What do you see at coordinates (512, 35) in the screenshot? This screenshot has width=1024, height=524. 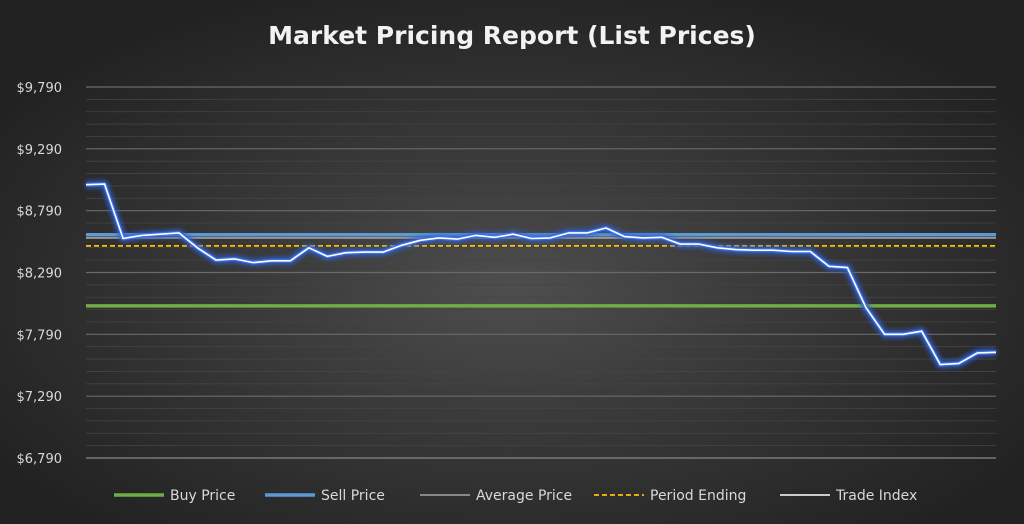 I see `chart-title: Market Pricing Report (List Prices)` at bounding box center [512, 35].